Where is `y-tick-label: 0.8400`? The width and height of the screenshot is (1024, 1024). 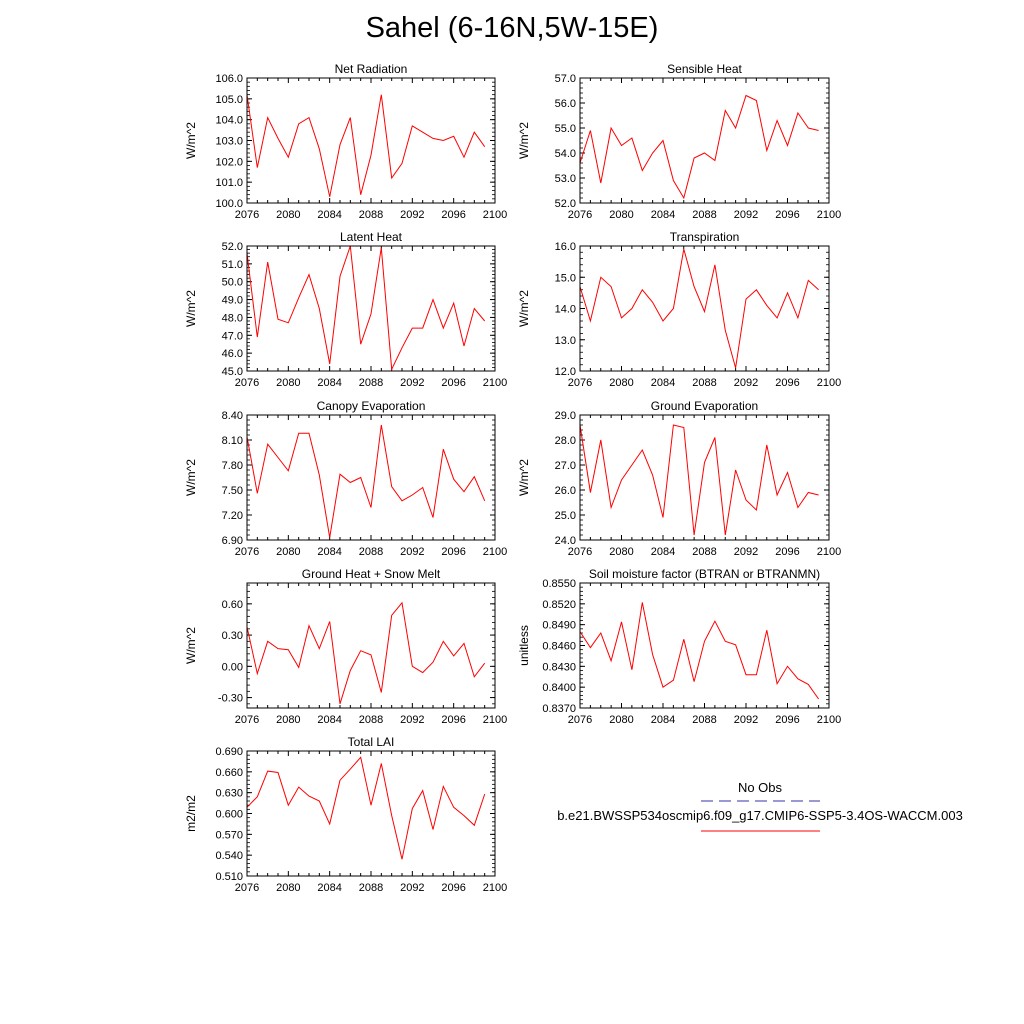
y-tick-label: 0.8400 is located at coordinates (559, 688).